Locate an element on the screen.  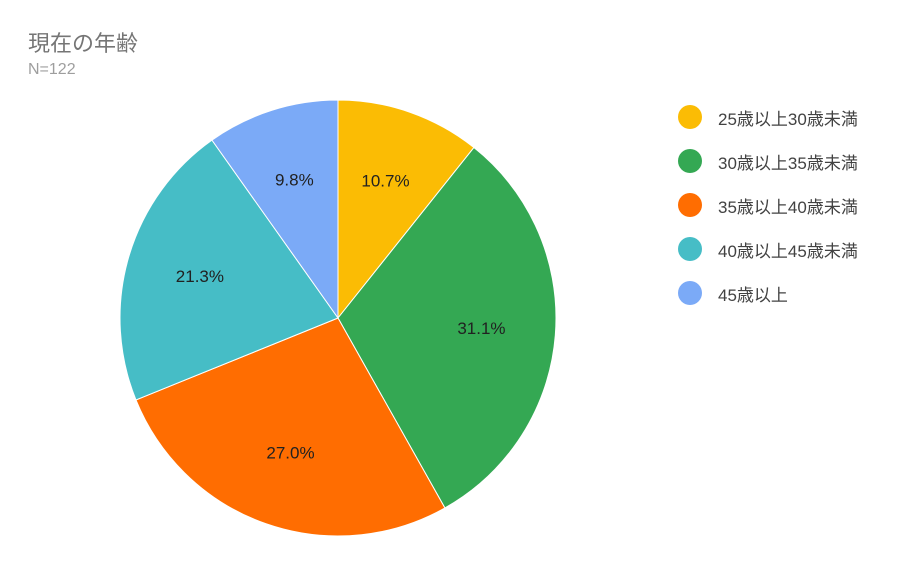
legend-item-2: 30歳以上35歳未満 is located at coordinates (768, 161).